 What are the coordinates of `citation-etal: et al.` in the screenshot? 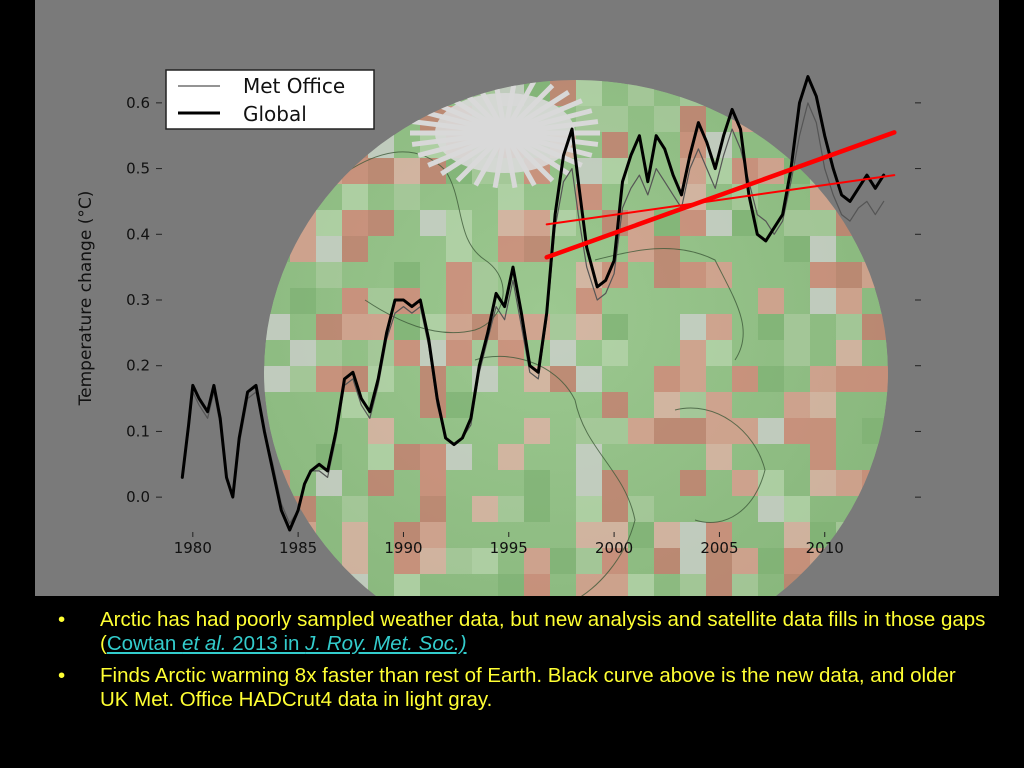 It's located at (204, 643).